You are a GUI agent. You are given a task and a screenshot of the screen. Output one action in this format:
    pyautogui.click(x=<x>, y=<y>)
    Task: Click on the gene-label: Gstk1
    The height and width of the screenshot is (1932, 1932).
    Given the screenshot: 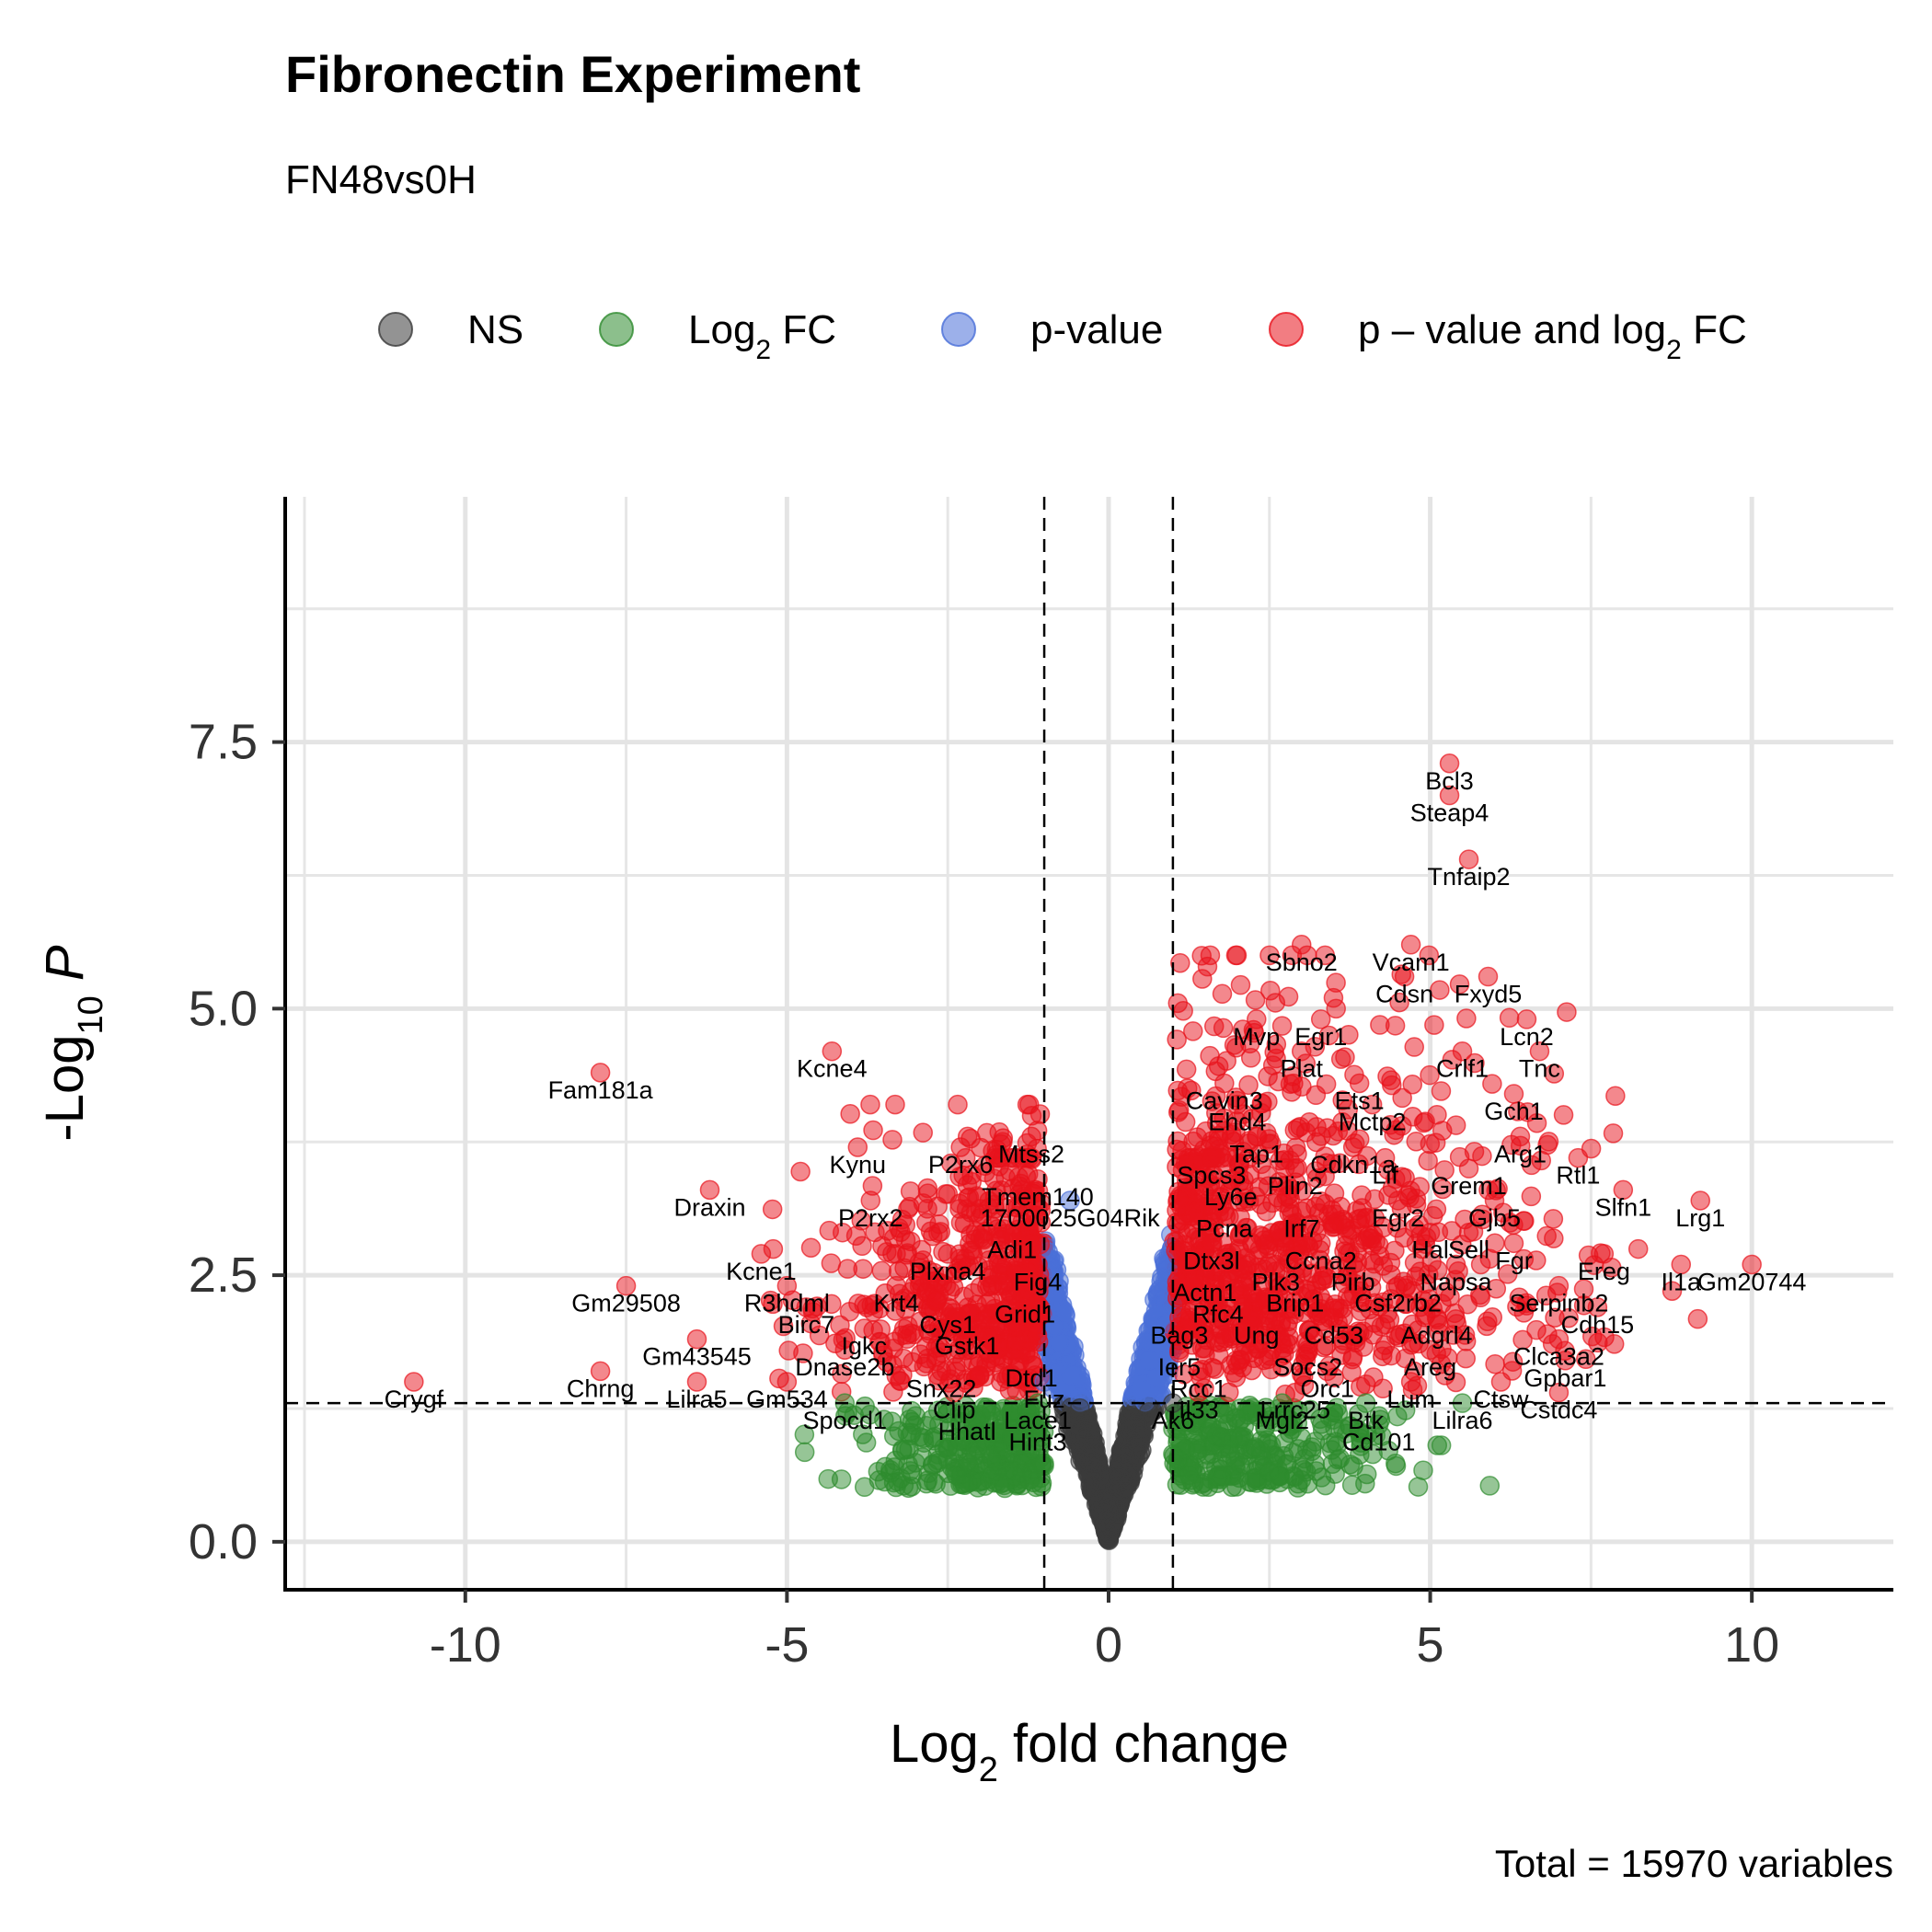 What is the action you would take?
    pyautogui.click(x=968, y=1346)
    